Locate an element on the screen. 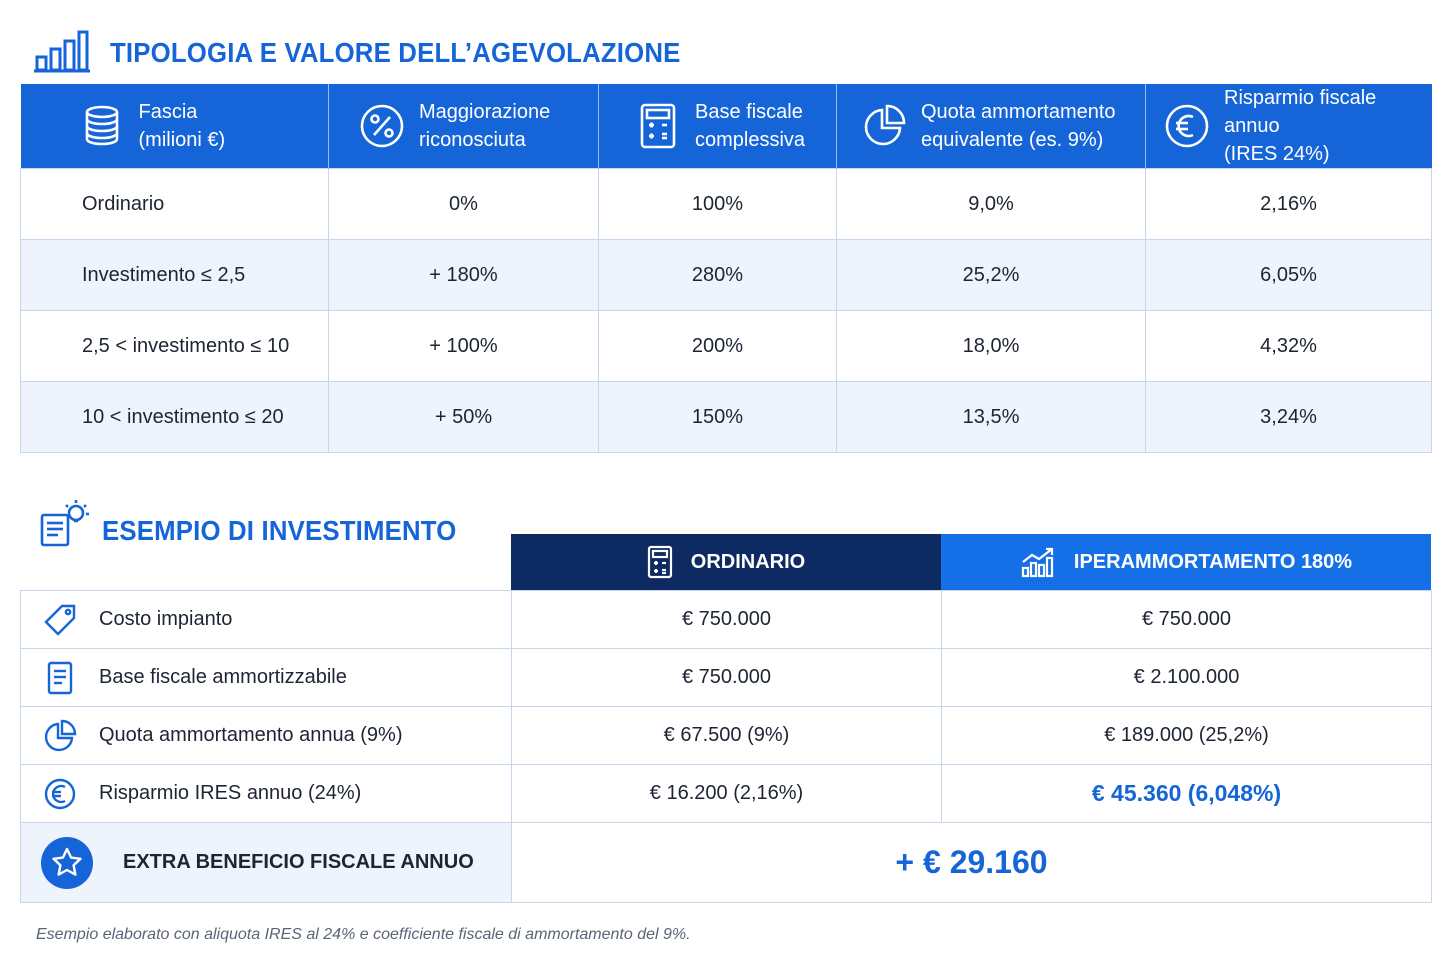  cell-risparmio: 6,05% is located at coordinates (1288, 275).